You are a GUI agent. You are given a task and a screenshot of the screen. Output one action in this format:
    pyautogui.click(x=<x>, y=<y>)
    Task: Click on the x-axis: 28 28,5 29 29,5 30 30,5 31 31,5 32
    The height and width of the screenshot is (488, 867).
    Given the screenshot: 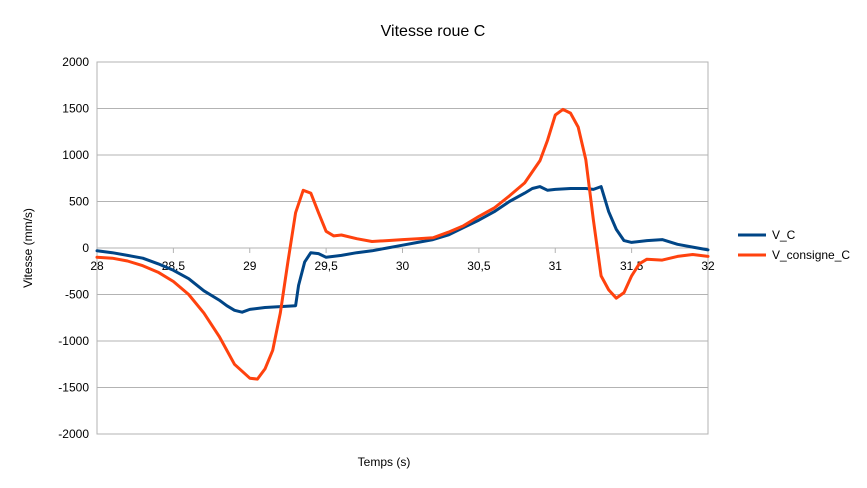 What is the action you would take?
    pyautogui.click(x=402, y=260)
    